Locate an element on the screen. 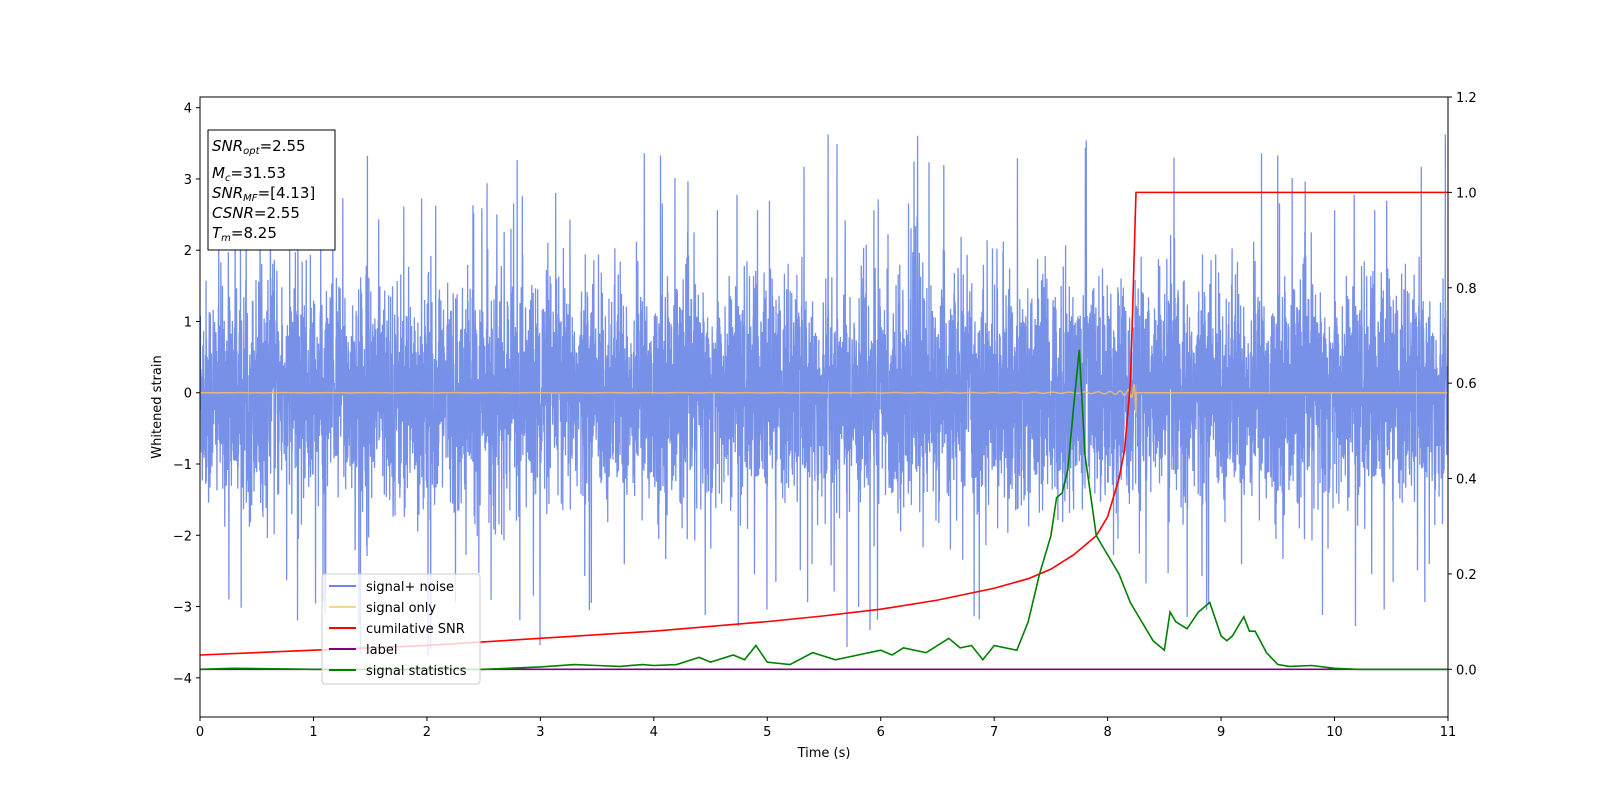  y-tick-label: 2 is located at coordinates (188, 251).